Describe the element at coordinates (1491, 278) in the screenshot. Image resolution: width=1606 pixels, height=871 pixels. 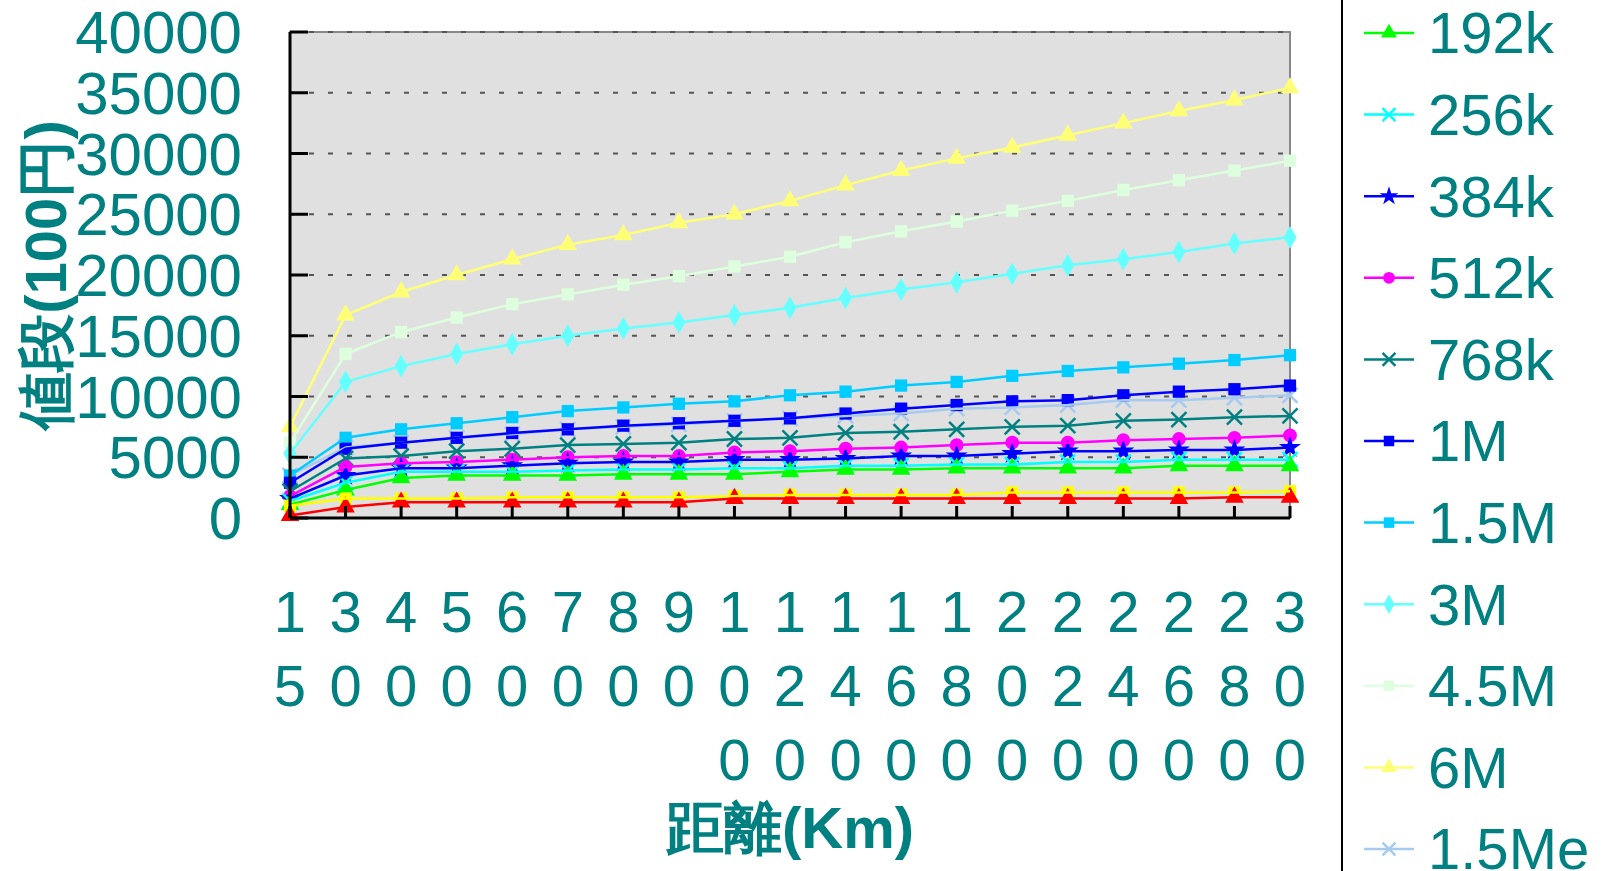
I see `legend-label: 512k` at that location.